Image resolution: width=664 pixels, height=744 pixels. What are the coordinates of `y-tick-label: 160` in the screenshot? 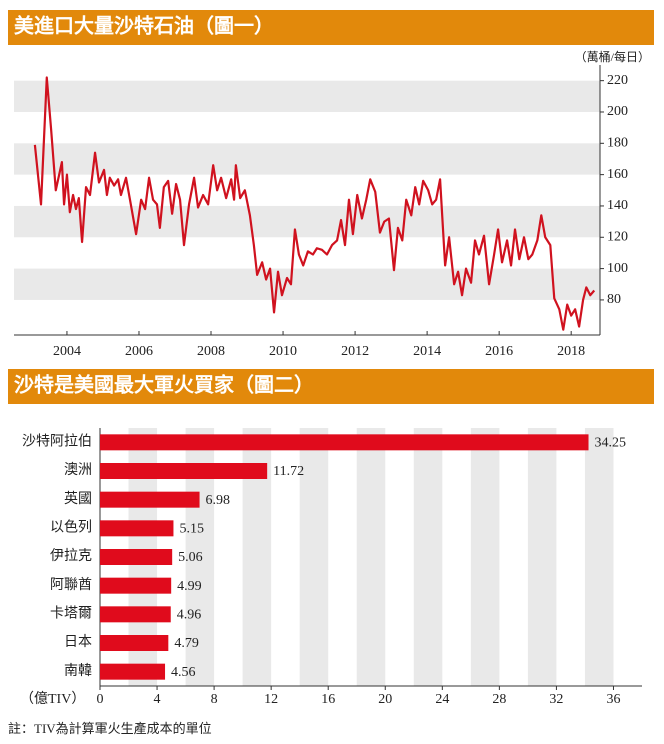 It's located at (617, 174).